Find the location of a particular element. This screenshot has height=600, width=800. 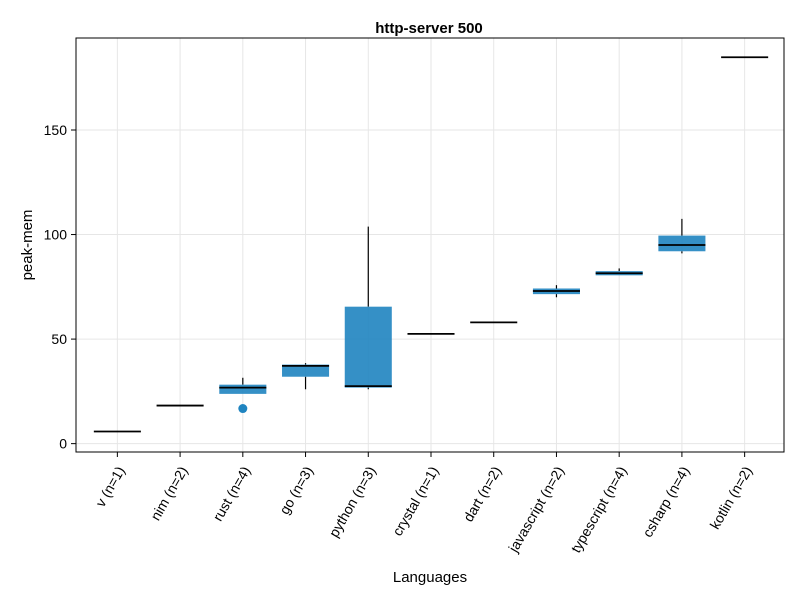

outlier-point is located at coordinates (243, 409).